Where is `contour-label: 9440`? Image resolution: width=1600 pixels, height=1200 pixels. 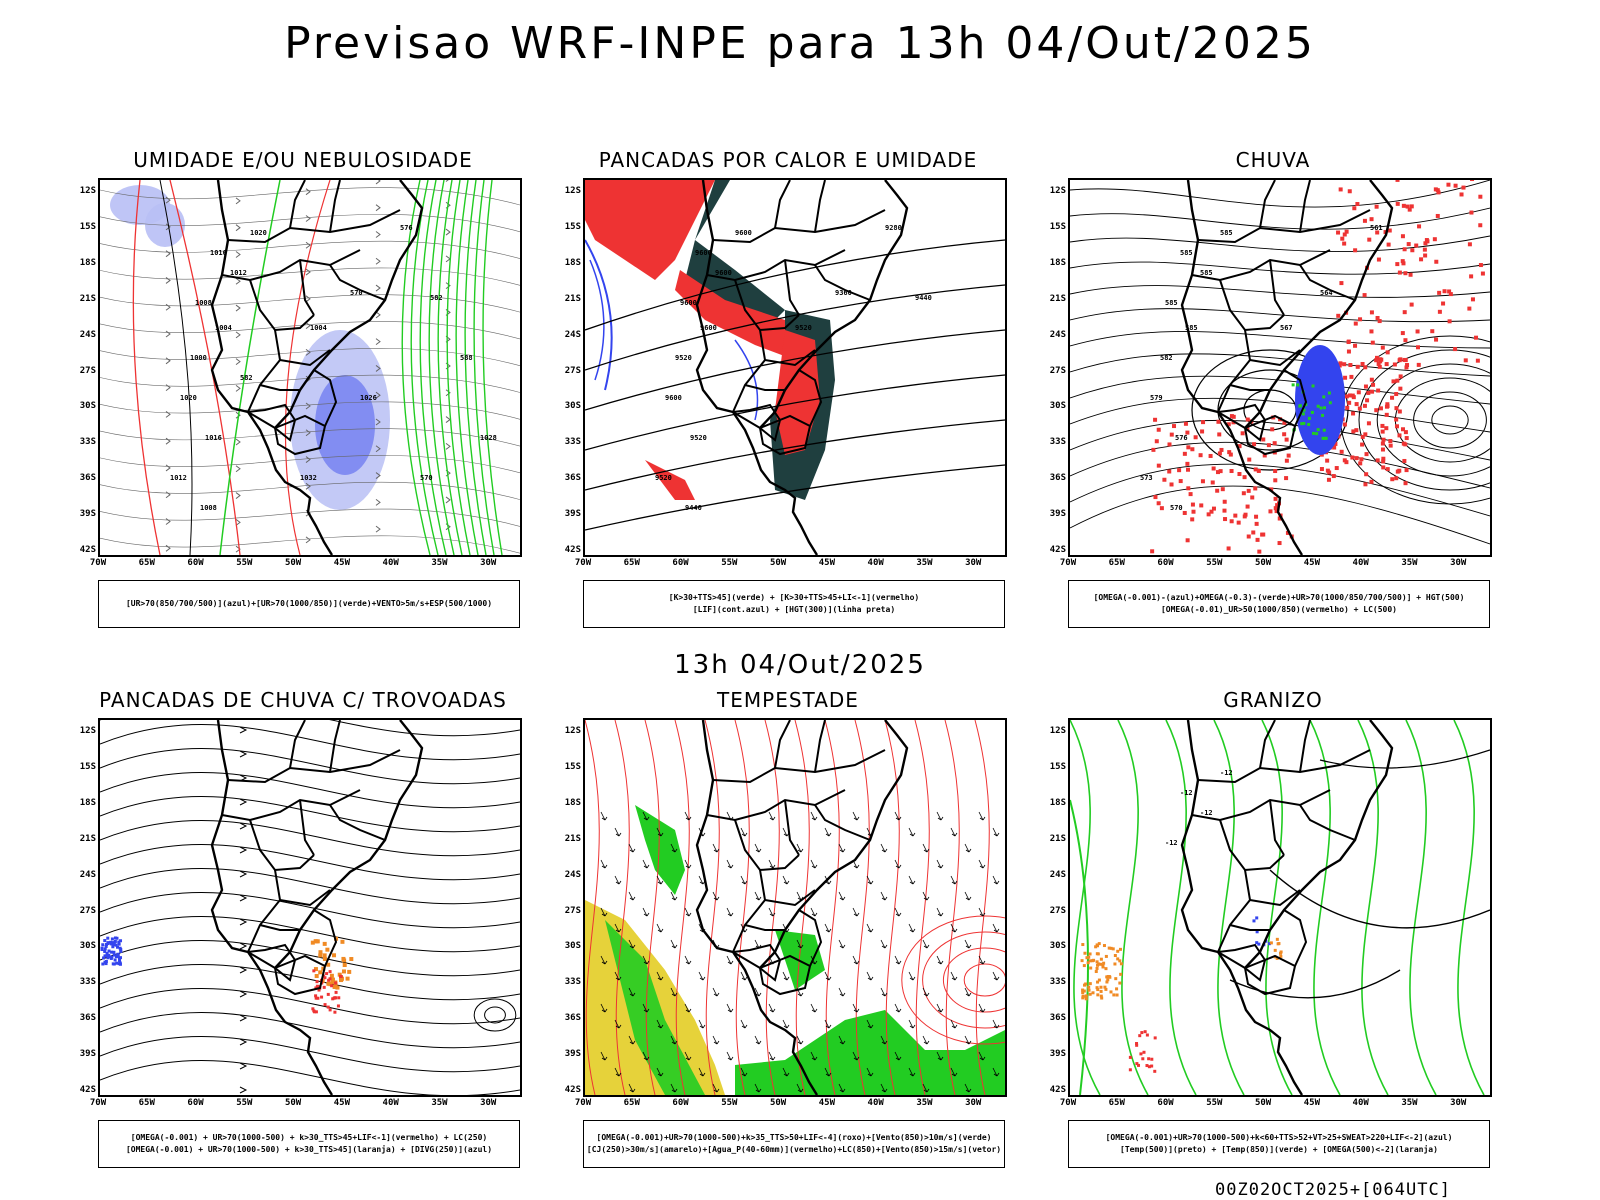 contour-label: 9440 is located at coordinates (693, 508).